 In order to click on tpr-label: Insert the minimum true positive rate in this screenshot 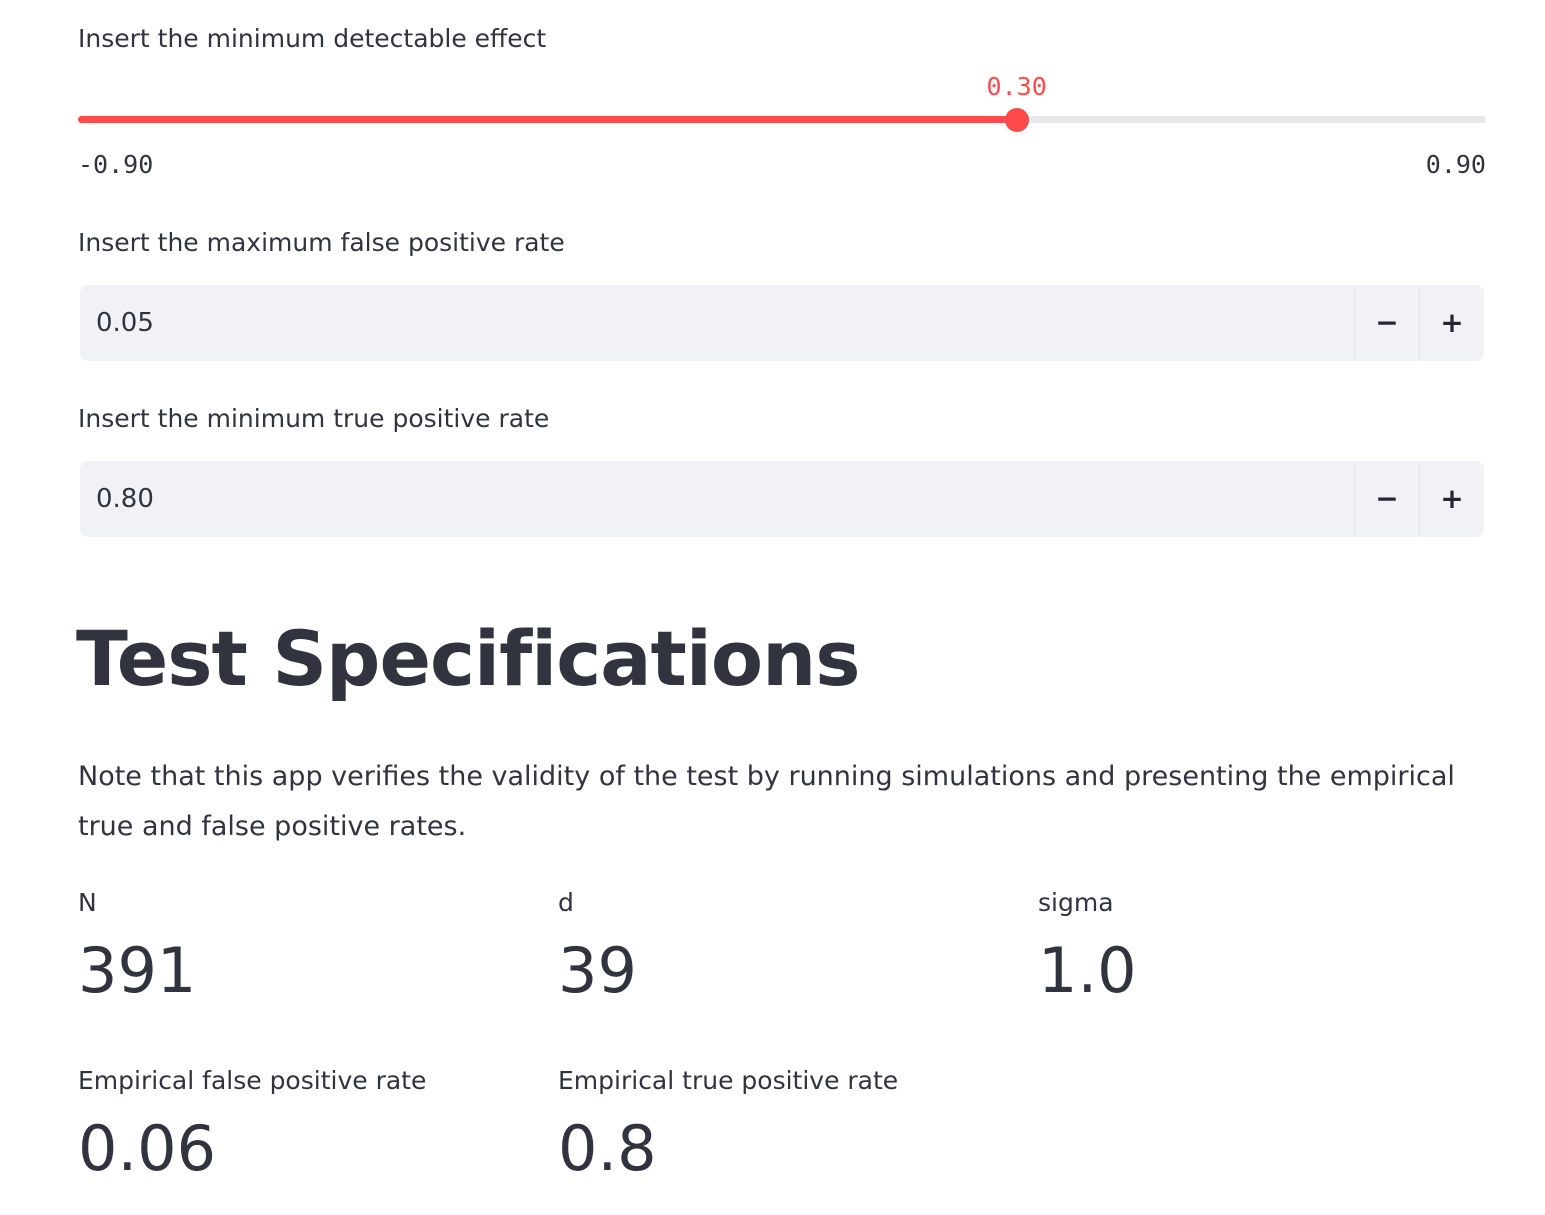, I will do `click(314, 418)`.